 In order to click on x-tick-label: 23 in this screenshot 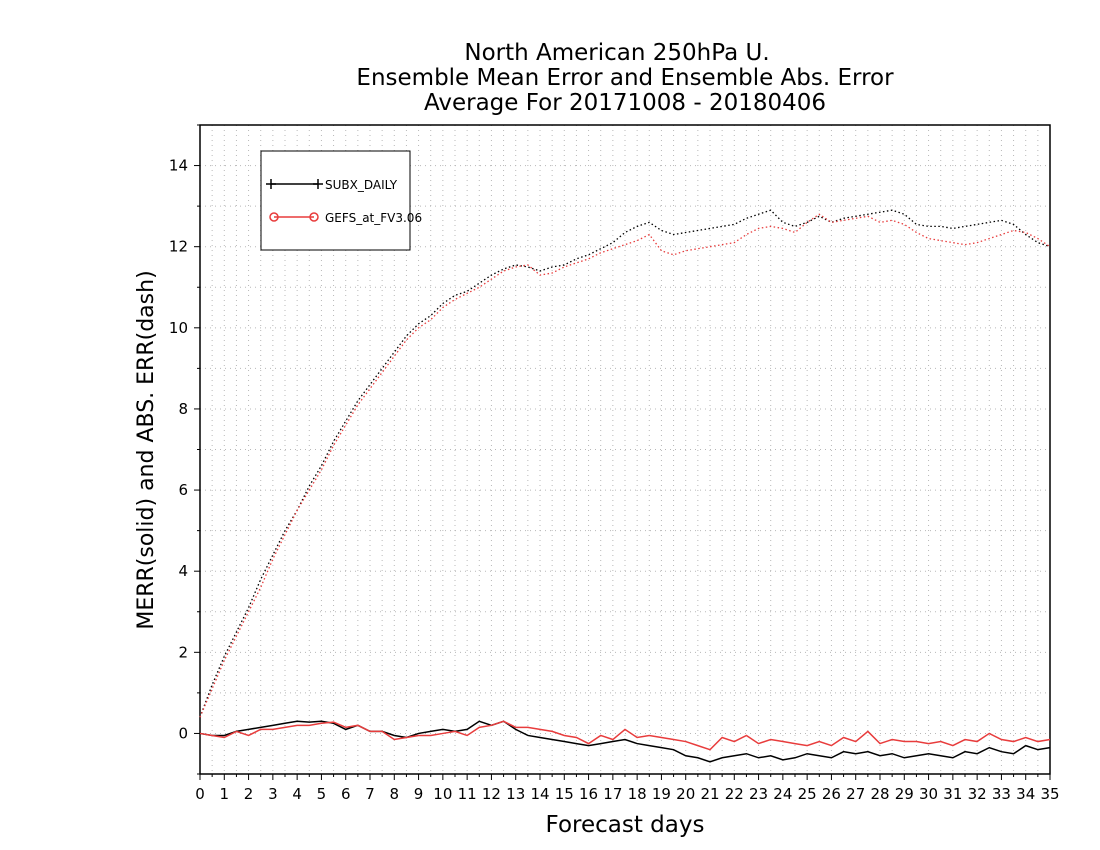, I will do `click(758, 794)`.